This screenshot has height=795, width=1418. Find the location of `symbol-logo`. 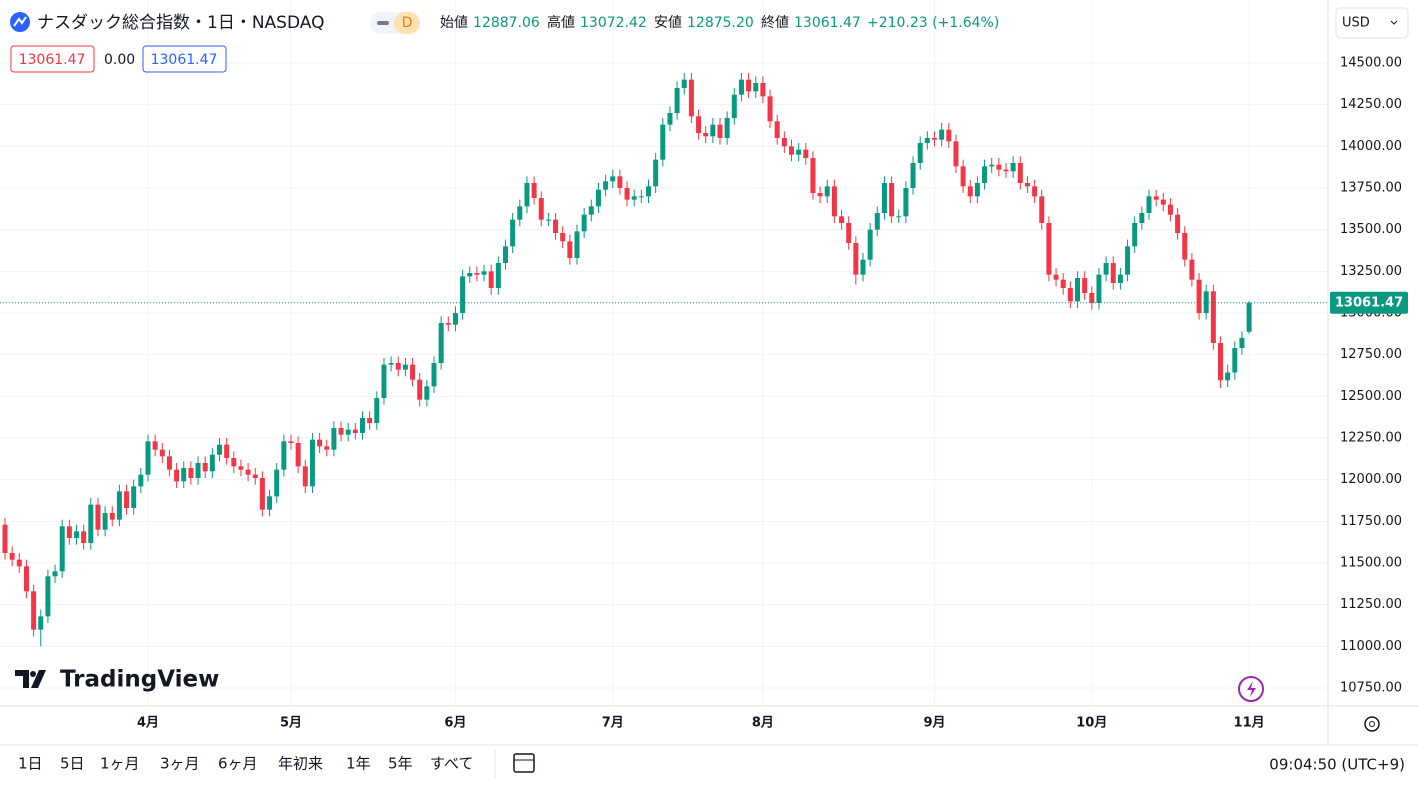

symbol-logo is located at coordinates (20, 22).